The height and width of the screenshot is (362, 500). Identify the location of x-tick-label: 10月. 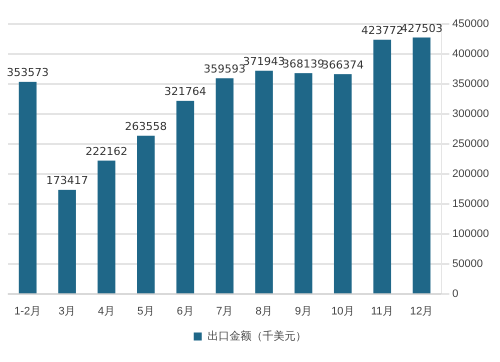
(342, 311).